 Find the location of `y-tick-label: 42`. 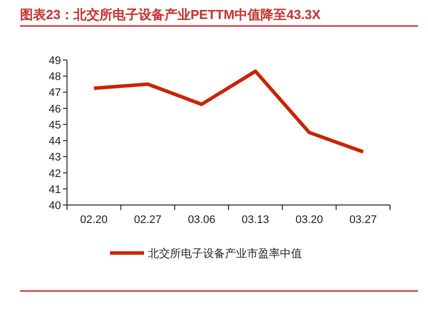

y-tick-label: 42 is located at coordinates (54, 174).